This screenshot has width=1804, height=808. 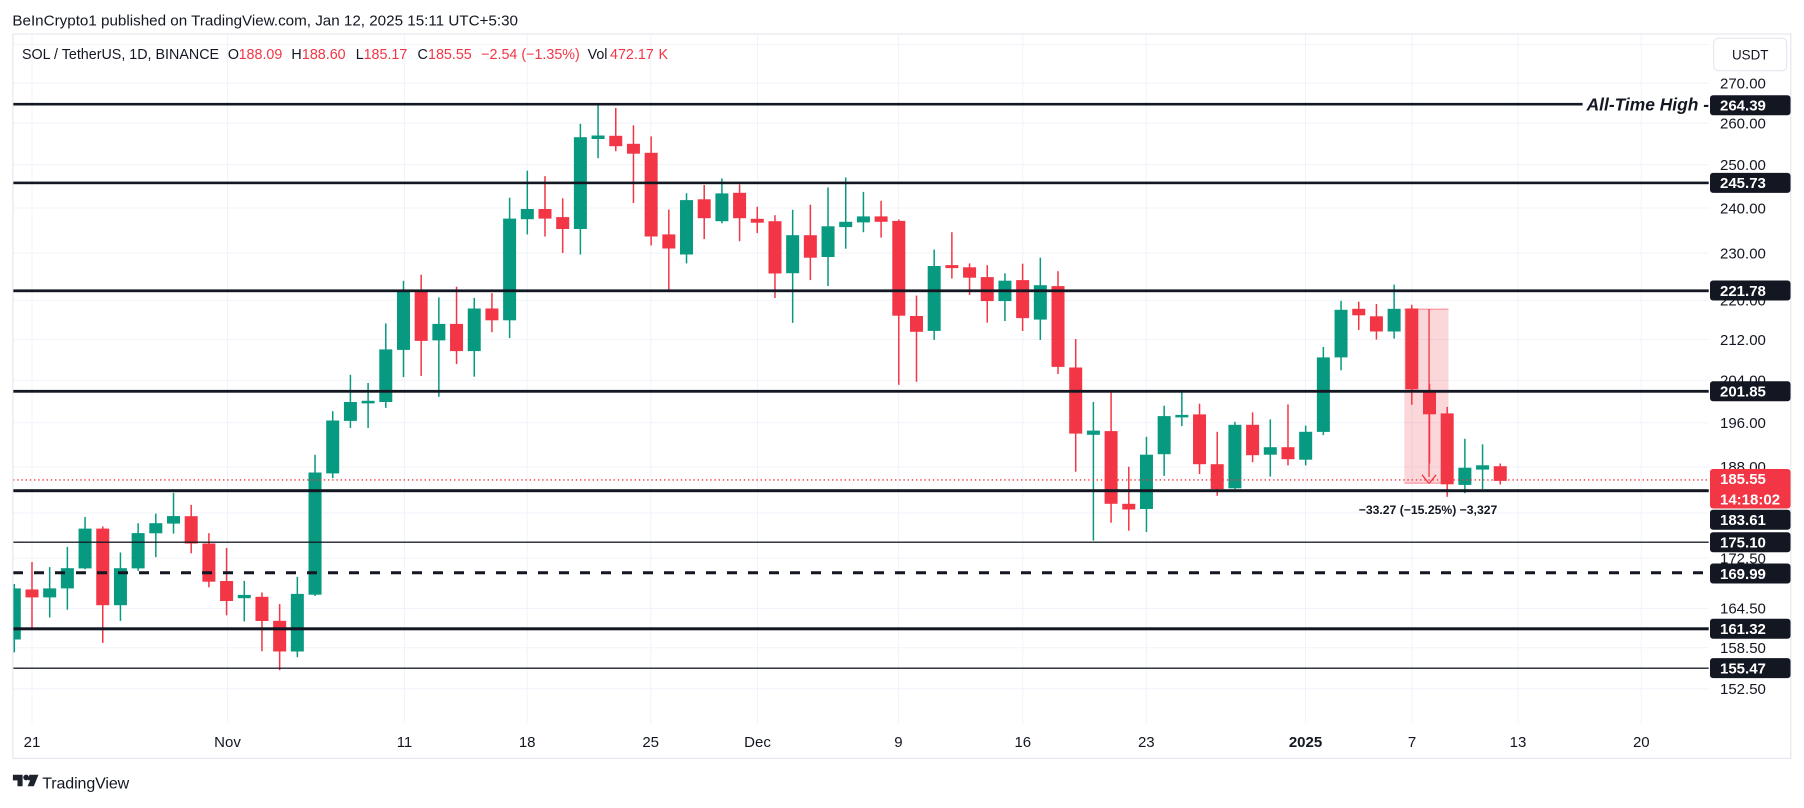 I want to click on svg-text: 245.73, so click(x=1743, y=183).